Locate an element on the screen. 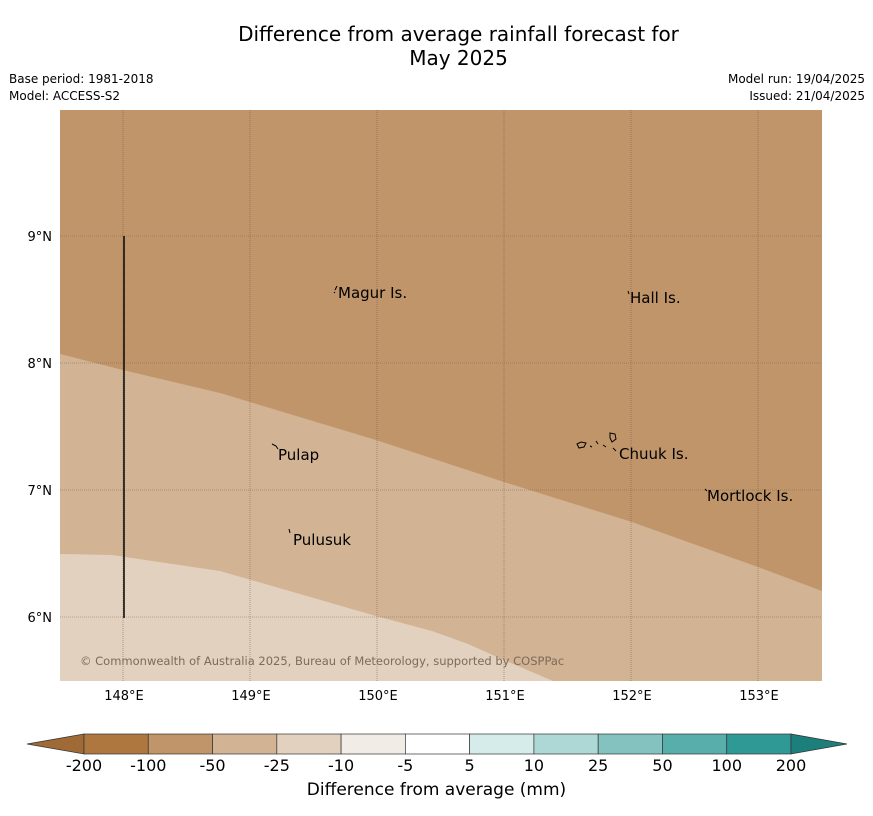  colorbar-tick-label: -200 is located at coordinates (84, 765).